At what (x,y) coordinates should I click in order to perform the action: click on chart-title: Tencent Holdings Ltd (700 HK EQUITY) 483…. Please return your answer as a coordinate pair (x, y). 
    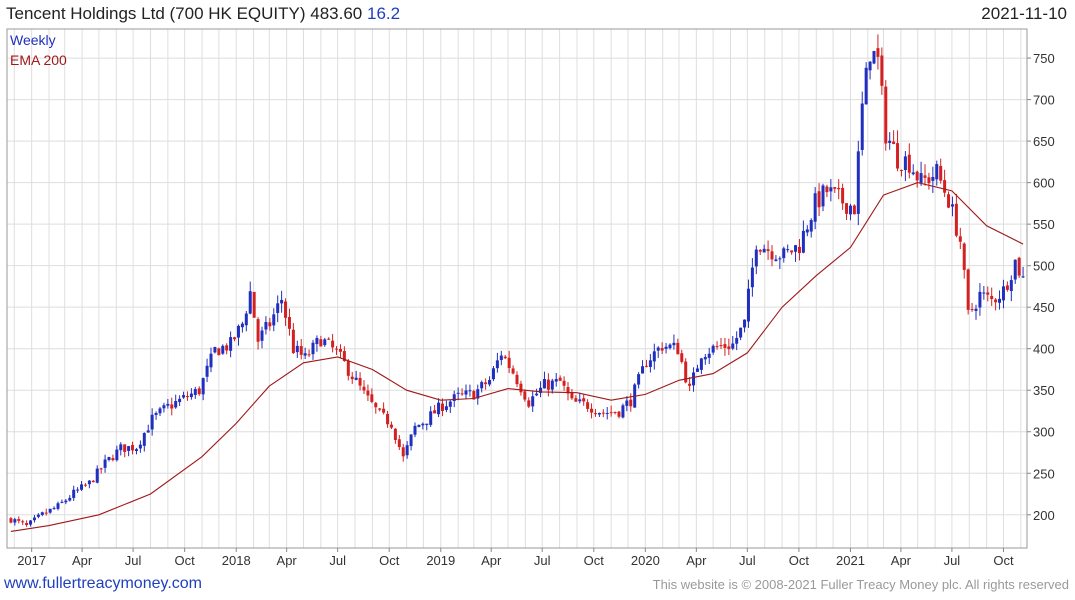
    Looking at the image, I should click on (203, 14).